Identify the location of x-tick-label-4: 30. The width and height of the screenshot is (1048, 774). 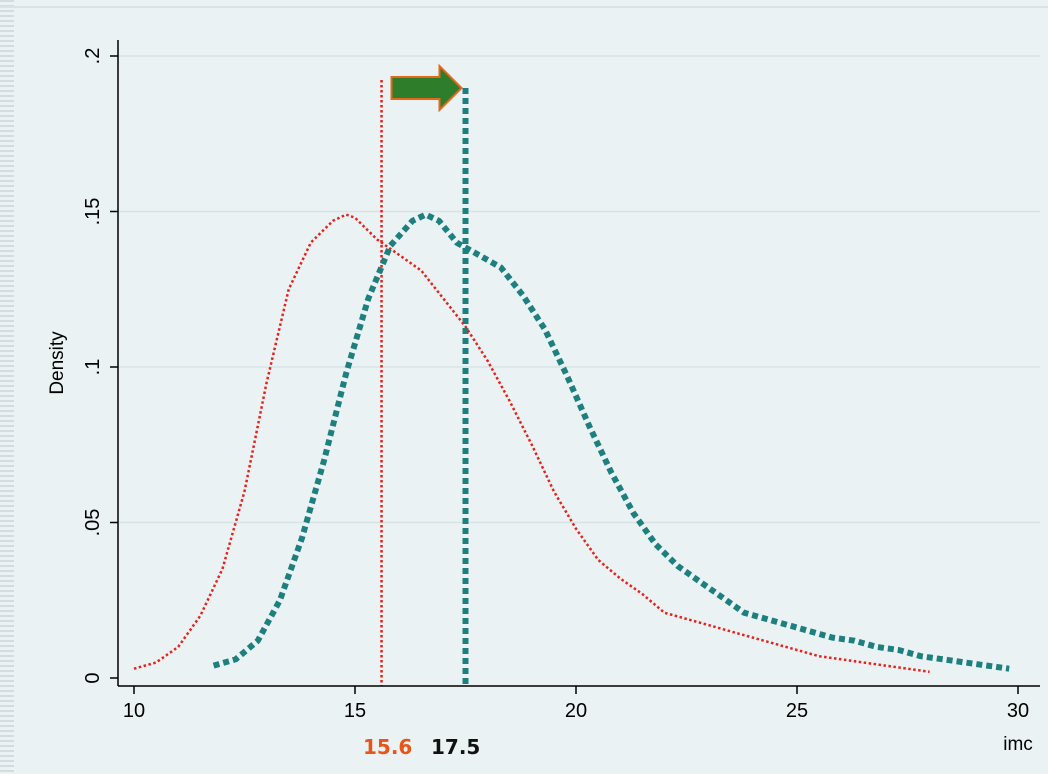
(1018, 711).